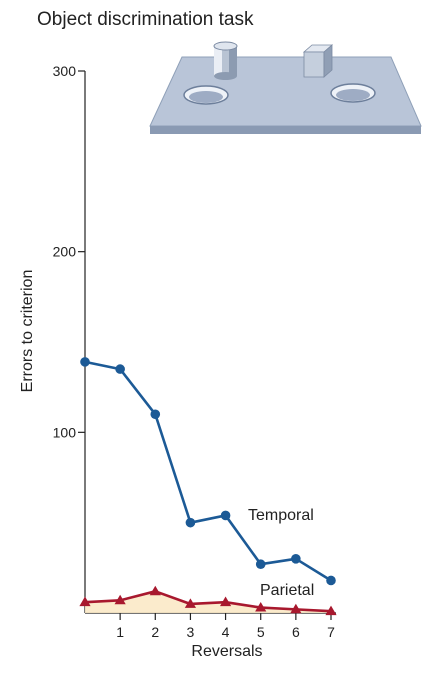 The image size is (434, 675). Describe the element at coordinates (287, 590) in the screenshot. I see `series-label-parietal: Parietal` at that location.